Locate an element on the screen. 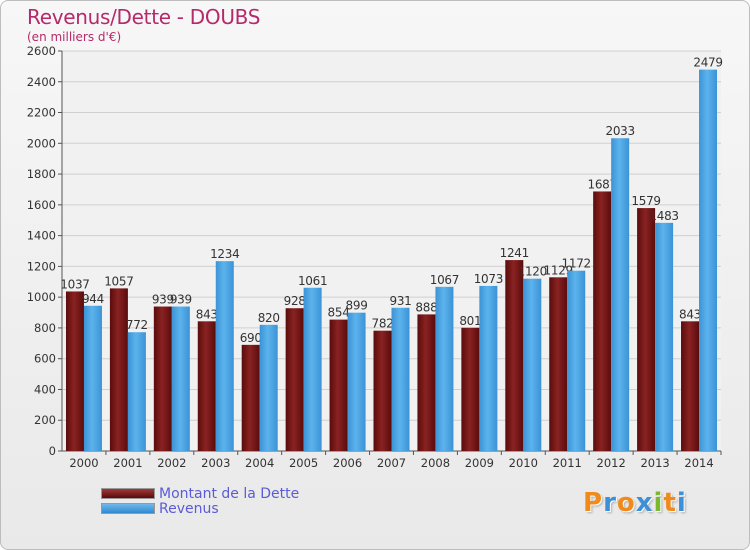 The width and height of the screenshot is (750, 550). value-label-revenus: 1120 is located at coordinates (532, 272).